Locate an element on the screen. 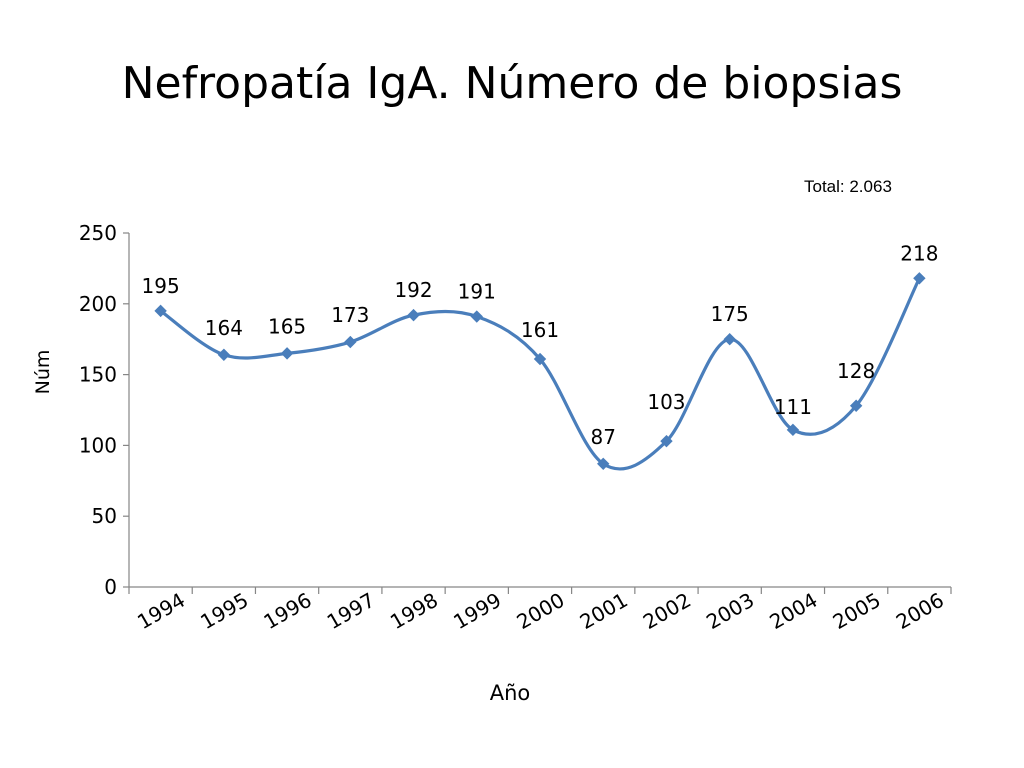 The width and height of the screenshot is (1024, 768). x-tick-label: 1997 is located at coordinates (351, 611).